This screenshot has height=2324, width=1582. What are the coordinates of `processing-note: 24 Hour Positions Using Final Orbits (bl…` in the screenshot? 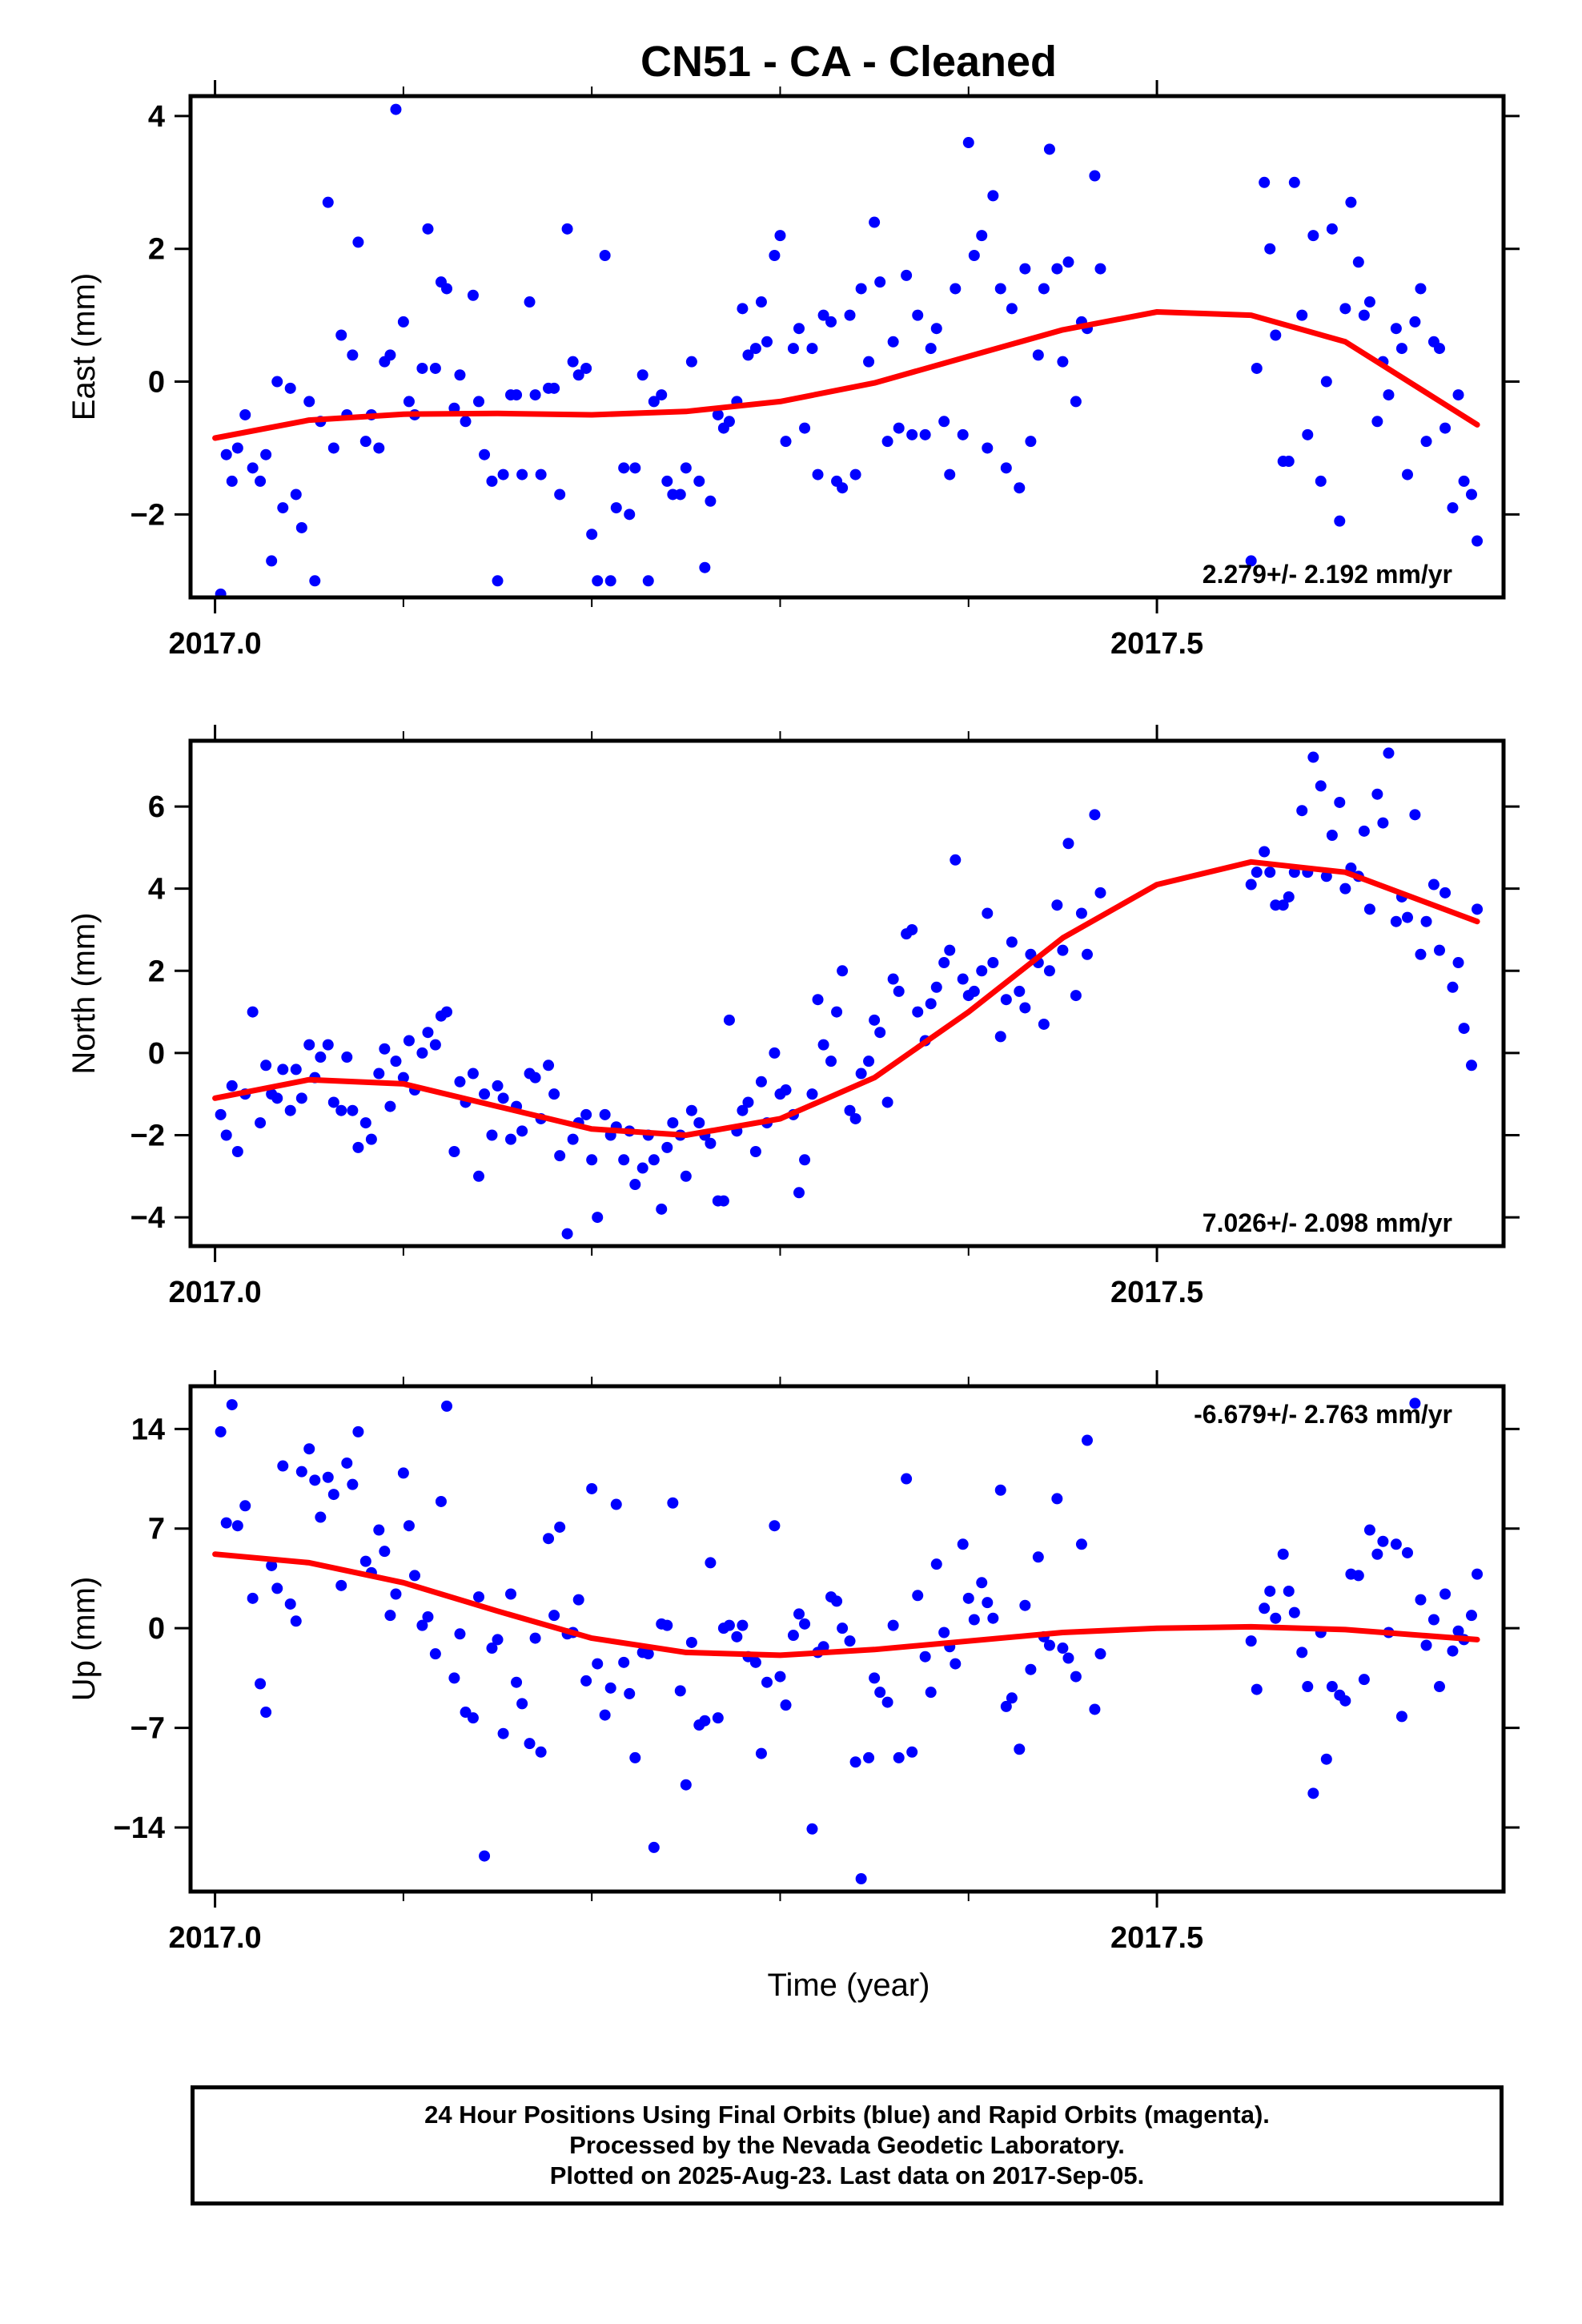 It's located at (847, 2145).